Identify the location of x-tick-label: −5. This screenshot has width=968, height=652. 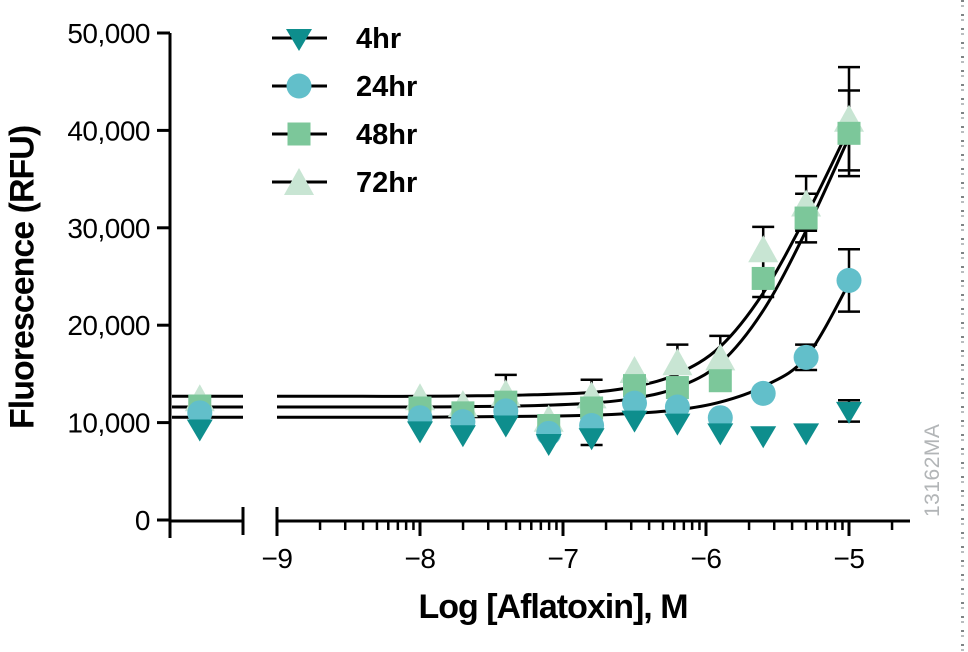
(849, 558).